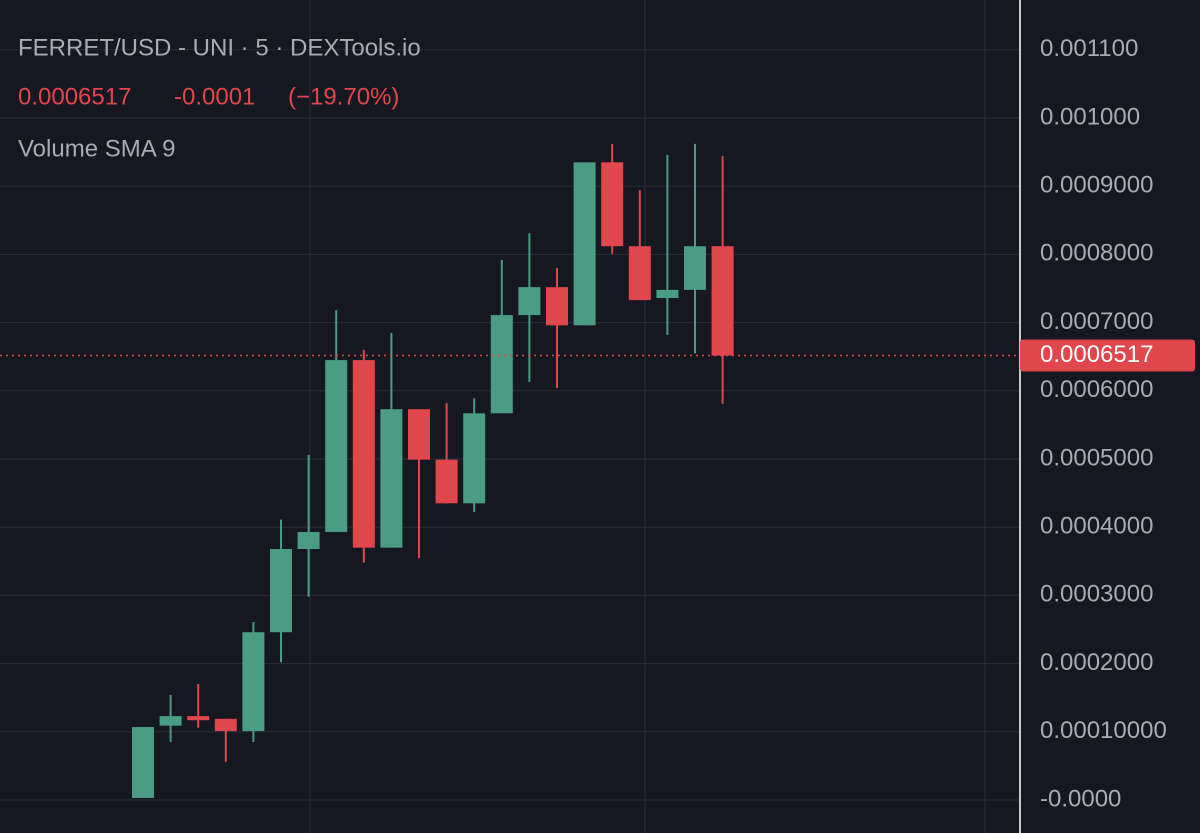  What do you see at coordinates (1096, 457) in the screenshot?
I see `y-tick-label: 0.0005000` at bounding box center [1096, 457].